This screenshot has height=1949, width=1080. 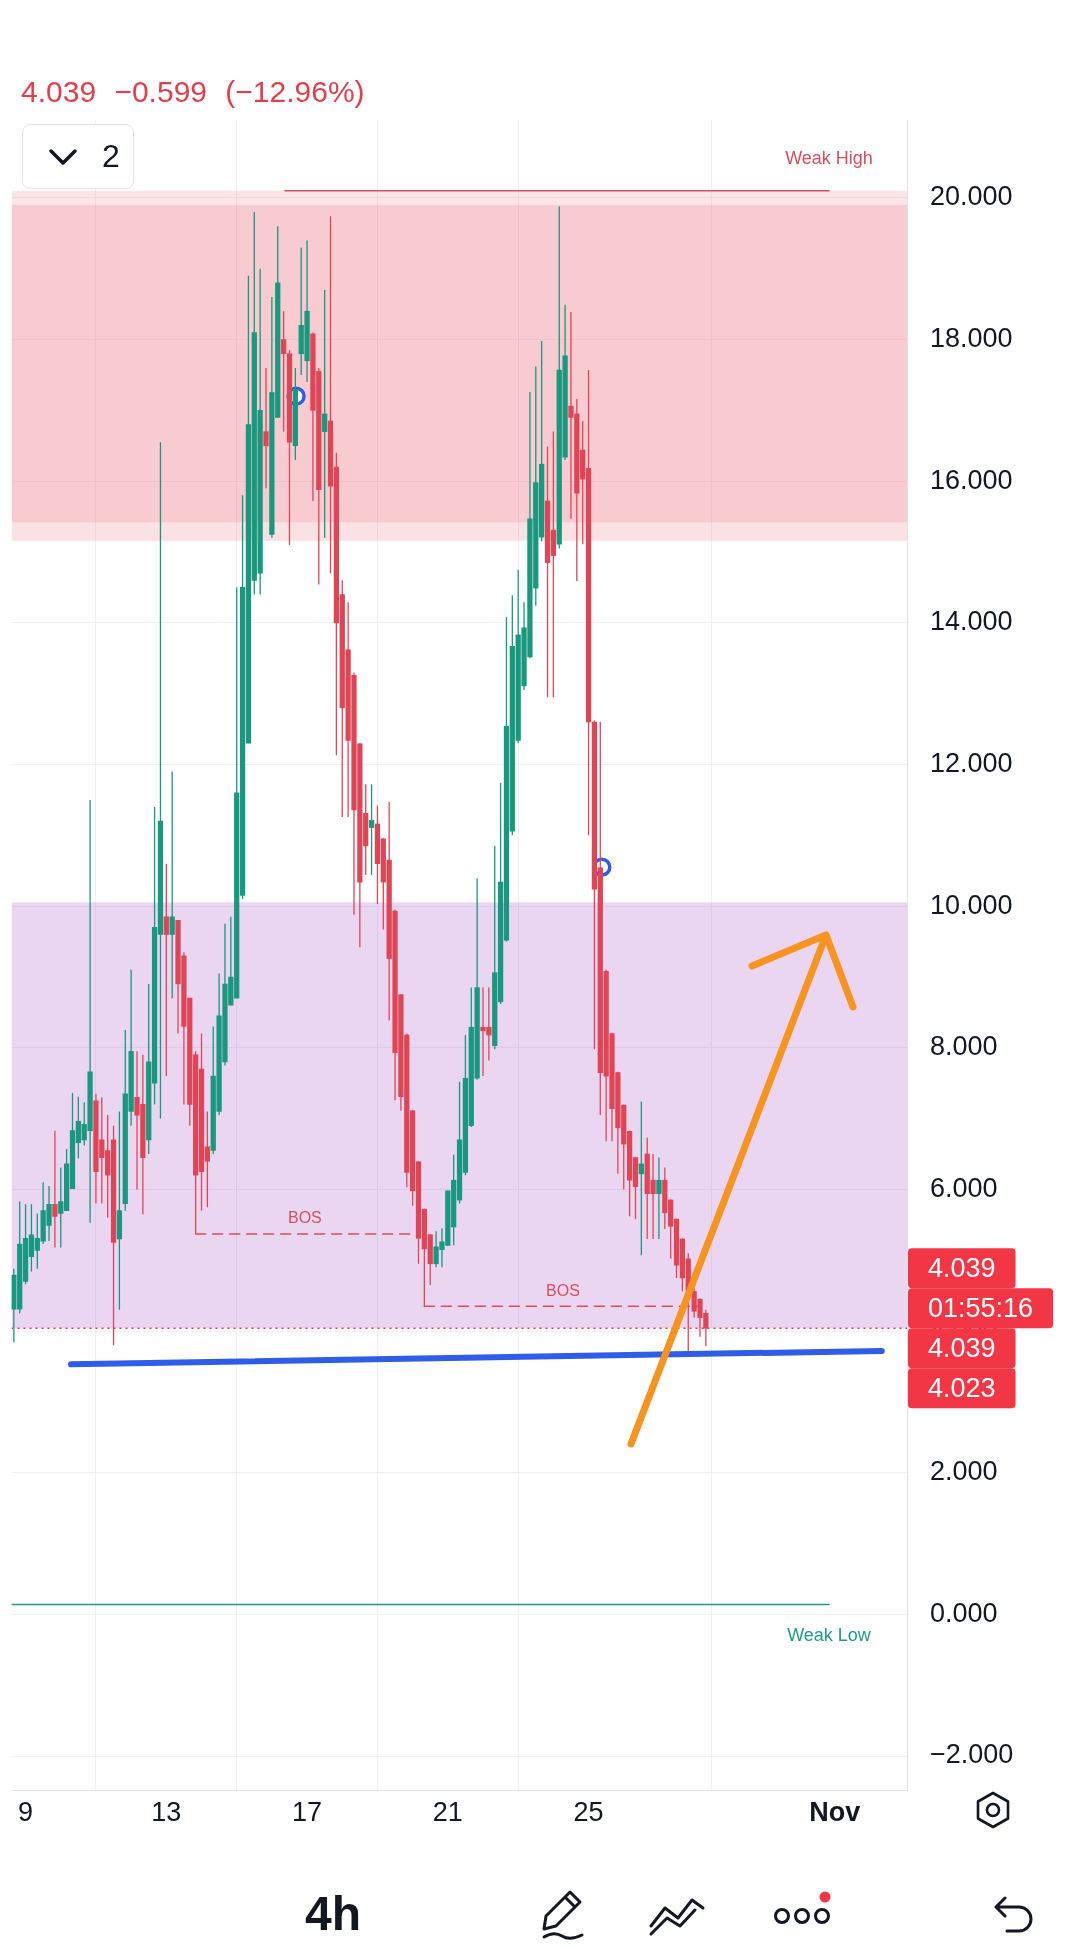 I want to click on y-tick-label: 2.000, so click(x=964, y=1471).